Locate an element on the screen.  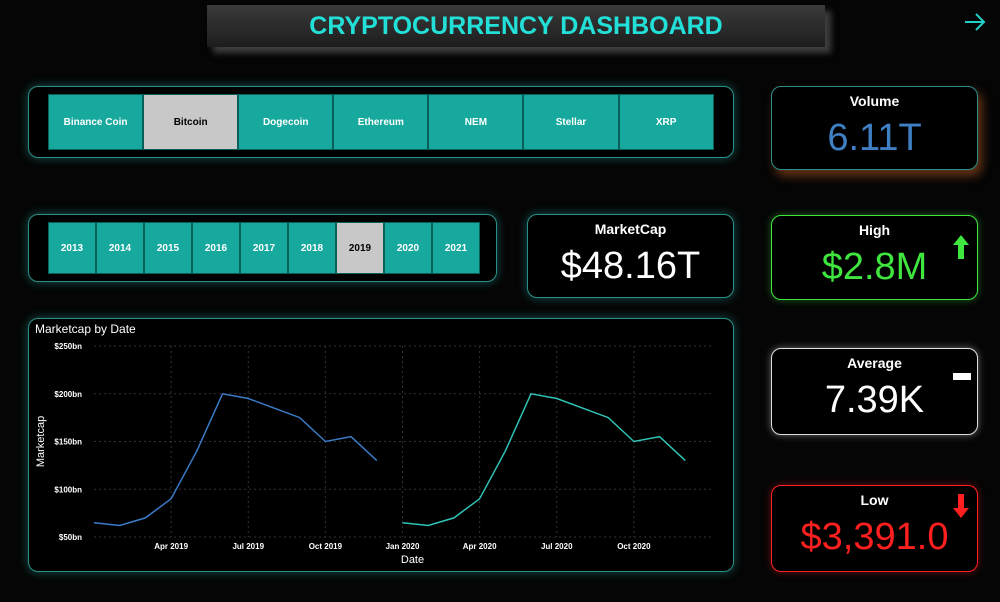
down-arrow-icon is located at coordinates (961, 506).